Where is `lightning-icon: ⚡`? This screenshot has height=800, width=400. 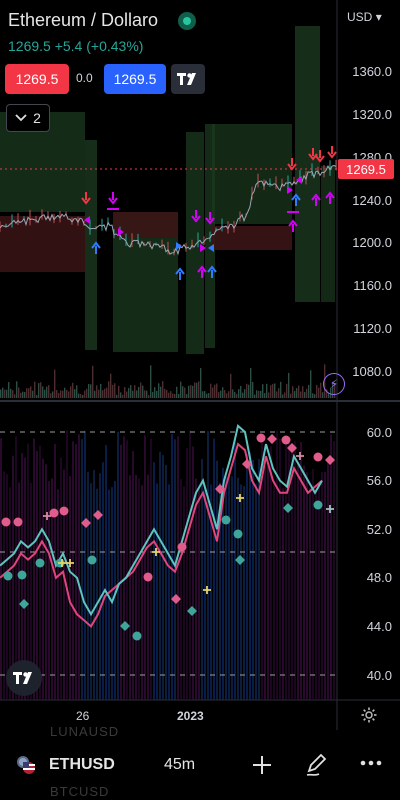 lightning-icon: ⚡ is located at coordinates (334, 384).